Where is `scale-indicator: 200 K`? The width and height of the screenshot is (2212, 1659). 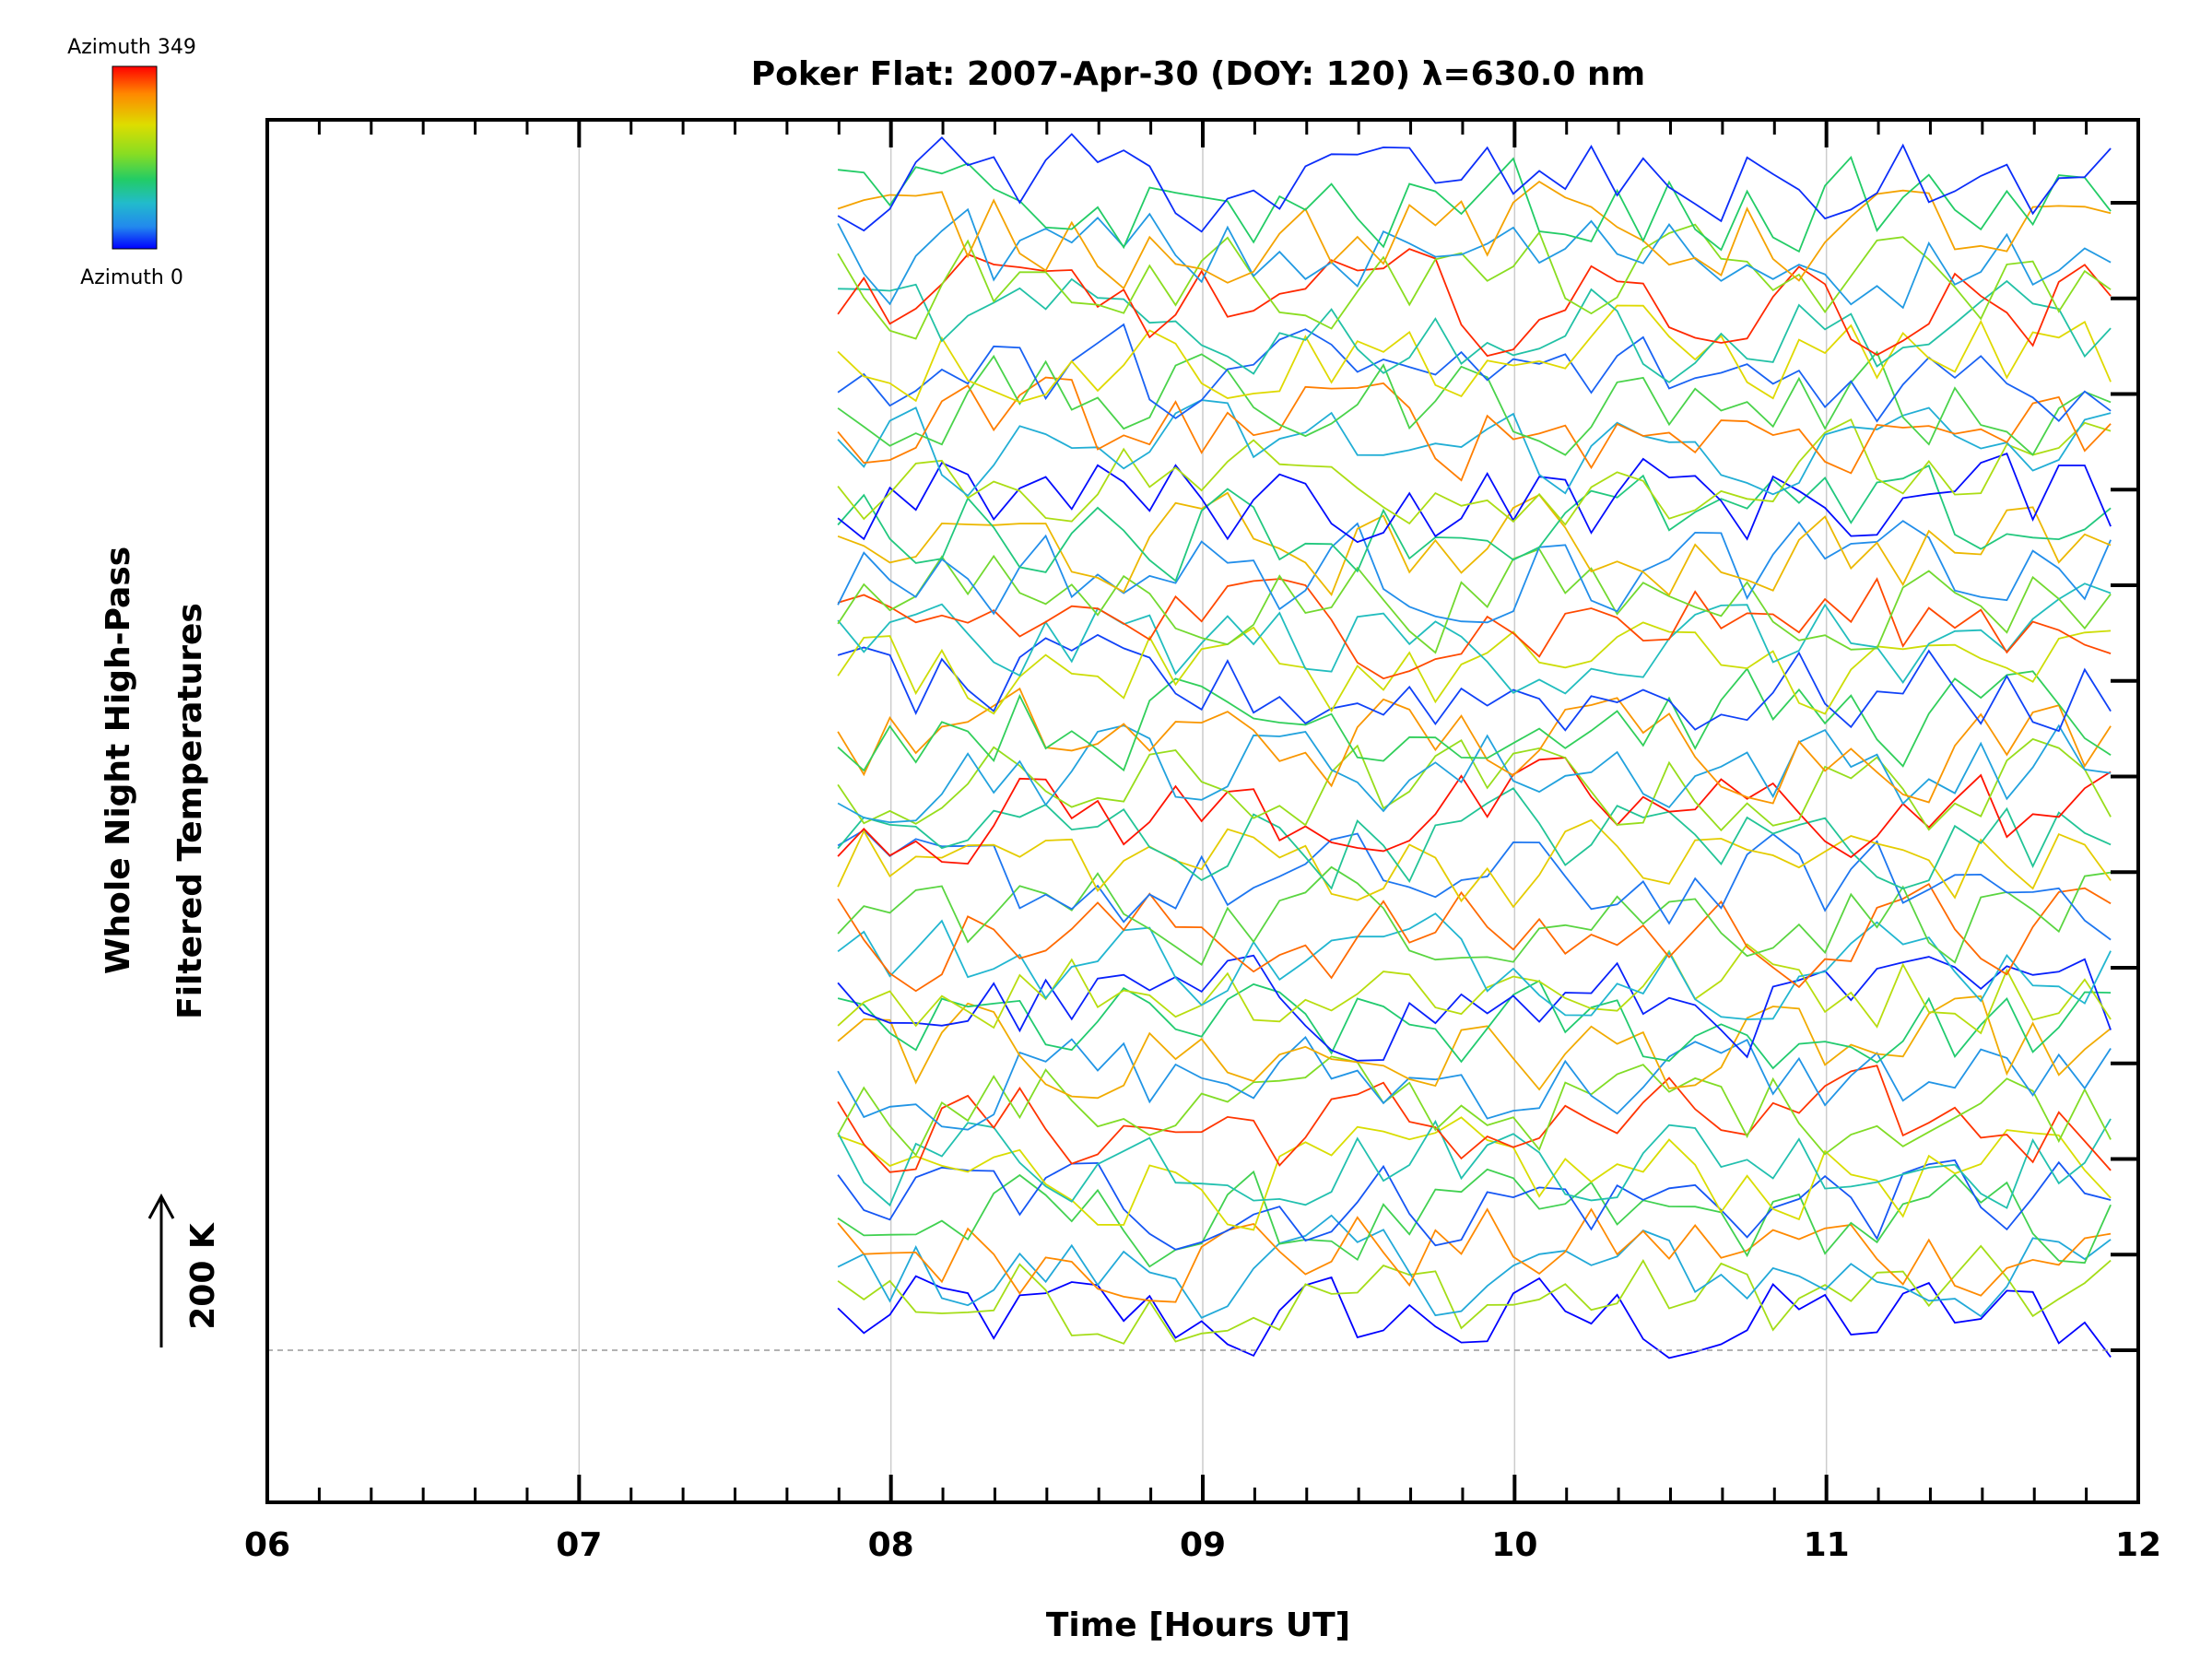 scale-indicator: 200 K is located at coordinates (184, 1270).